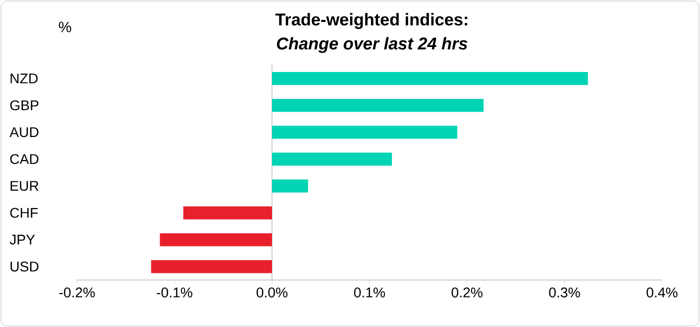 This screenshot has width=700, height=327. I want to click on y-tick-label: EUR, so click(24, 186).